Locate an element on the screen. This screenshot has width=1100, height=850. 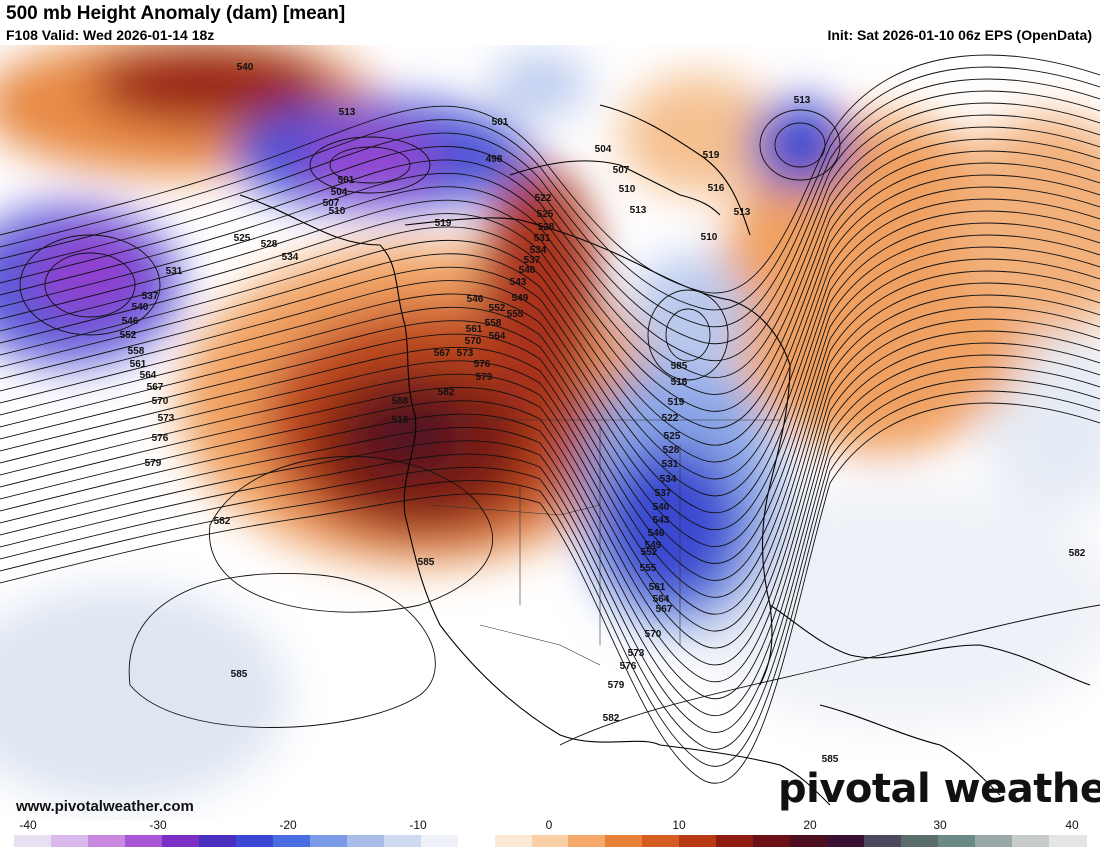
colorbar-tick-label: 0 is located at coordinates (549, 825).